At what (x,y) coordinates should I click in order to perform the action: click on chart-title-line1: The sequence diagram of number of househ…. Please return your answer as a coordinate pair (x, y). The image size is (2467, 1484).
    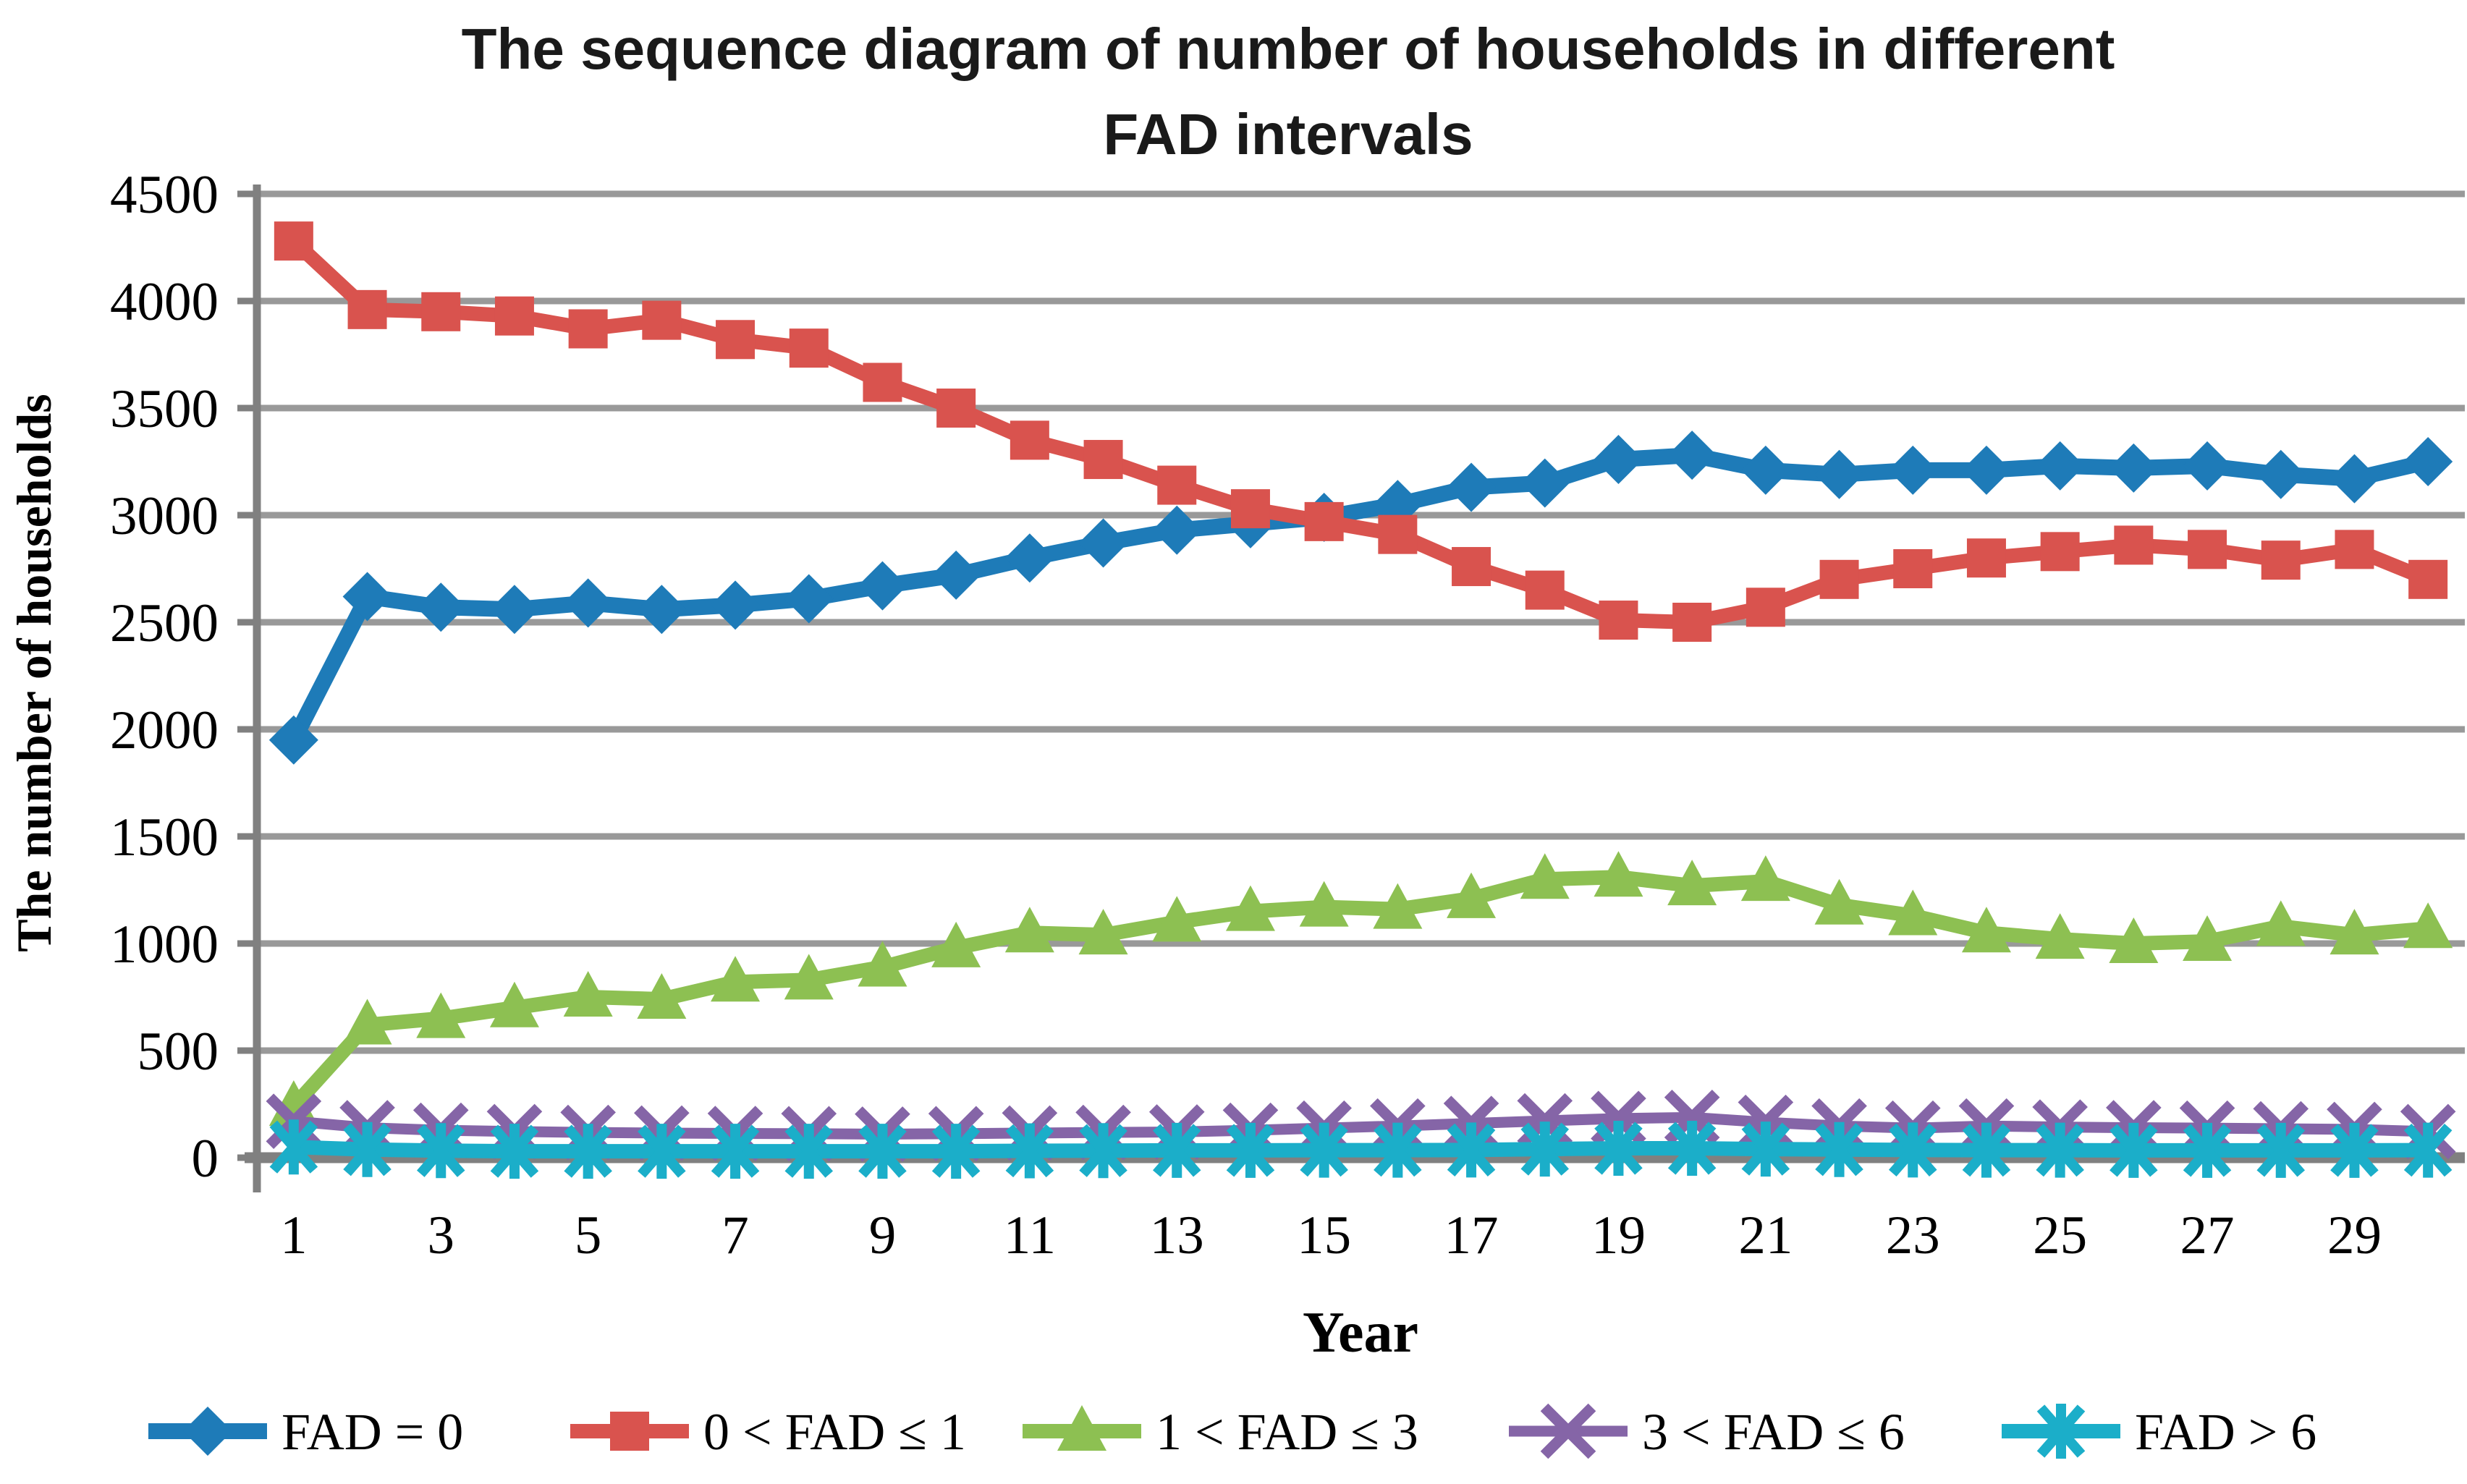
    Looking at the image, I should click on (1288, 49).